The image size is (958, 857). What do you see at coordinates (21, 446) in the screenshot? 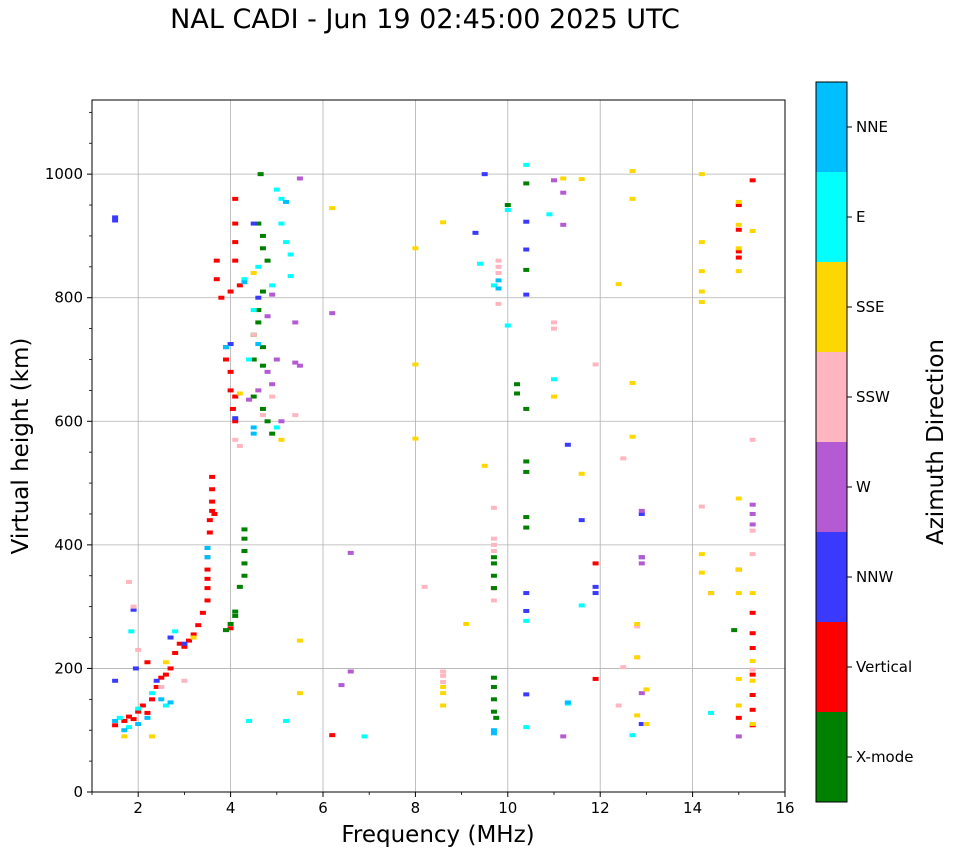
I see `y-axis-label: Virtual height (km)` at bounding box center [21, 446].